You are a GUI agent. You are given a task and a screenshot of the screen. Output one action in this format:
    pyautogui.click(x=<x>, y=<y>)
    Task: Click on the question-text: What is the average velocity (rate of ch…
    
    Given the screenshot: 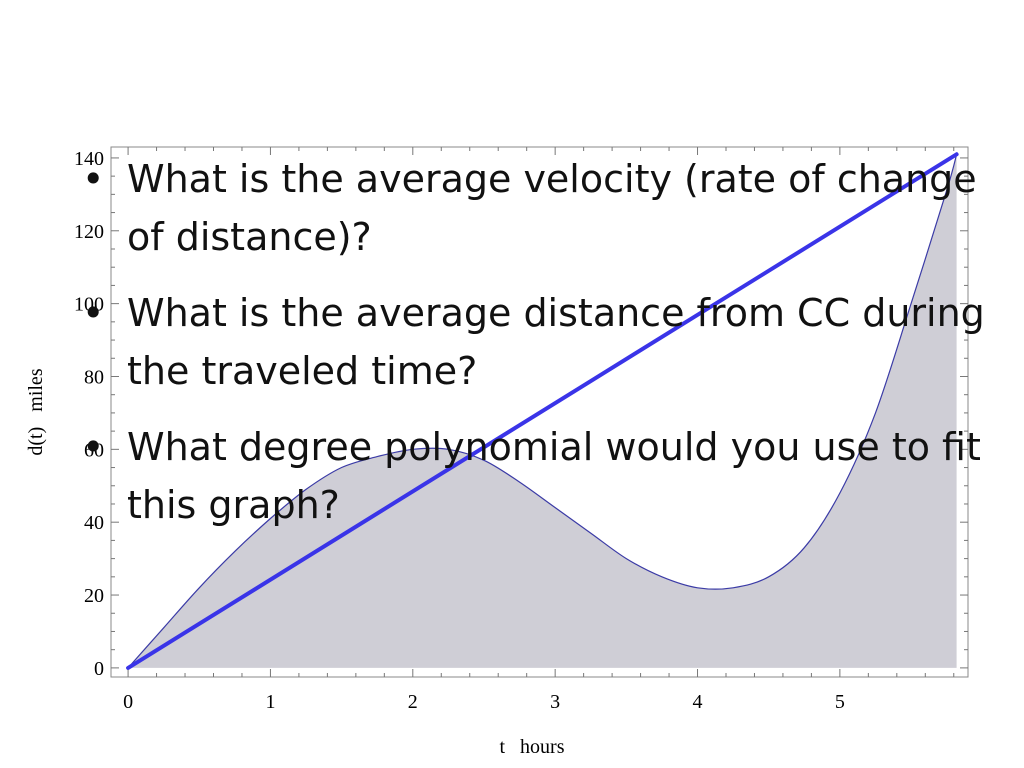 What is the action you would take?
    pyautogui.click(x=552, y=208)
    